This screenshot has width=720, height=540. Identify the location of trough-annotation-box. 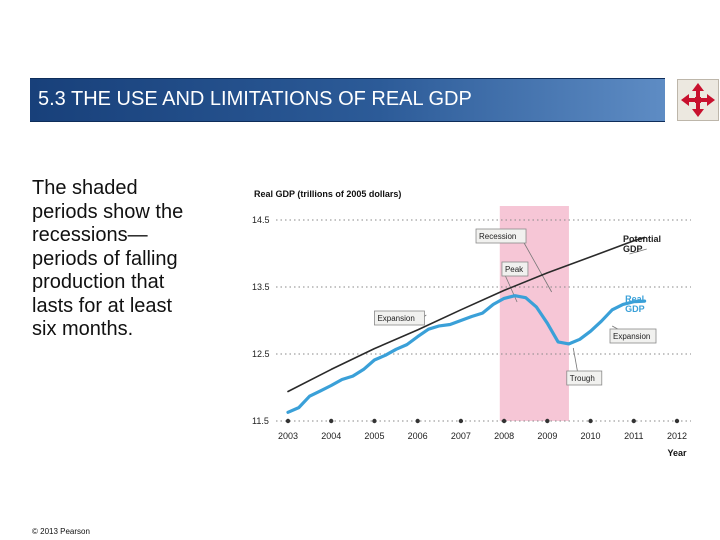
(584, 378).